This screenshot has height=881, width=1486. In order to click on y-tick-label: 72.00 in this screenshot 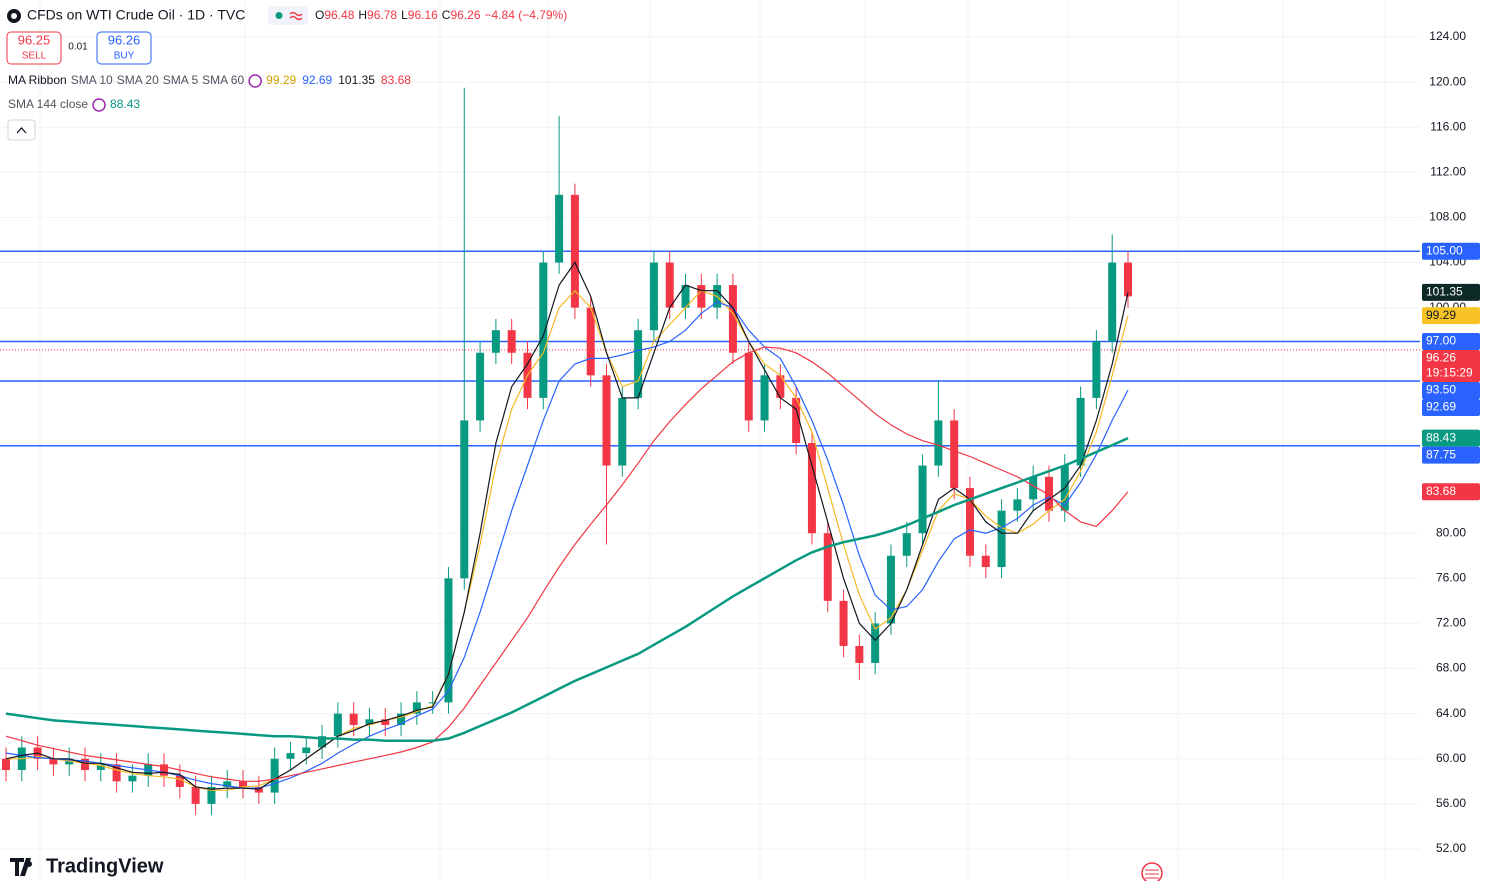, I will do `click(1451, 623)`.